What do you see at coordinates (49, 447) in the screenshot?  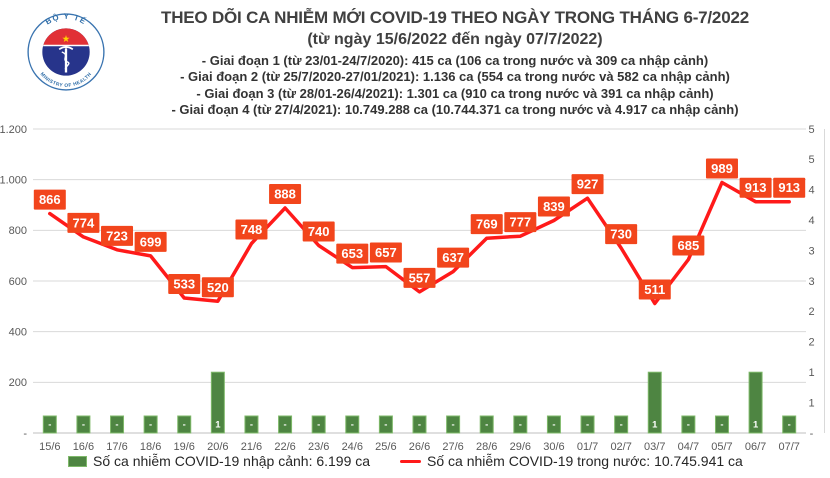 I see `x-axis-label: 15/6` at bounding box center [49, 447].